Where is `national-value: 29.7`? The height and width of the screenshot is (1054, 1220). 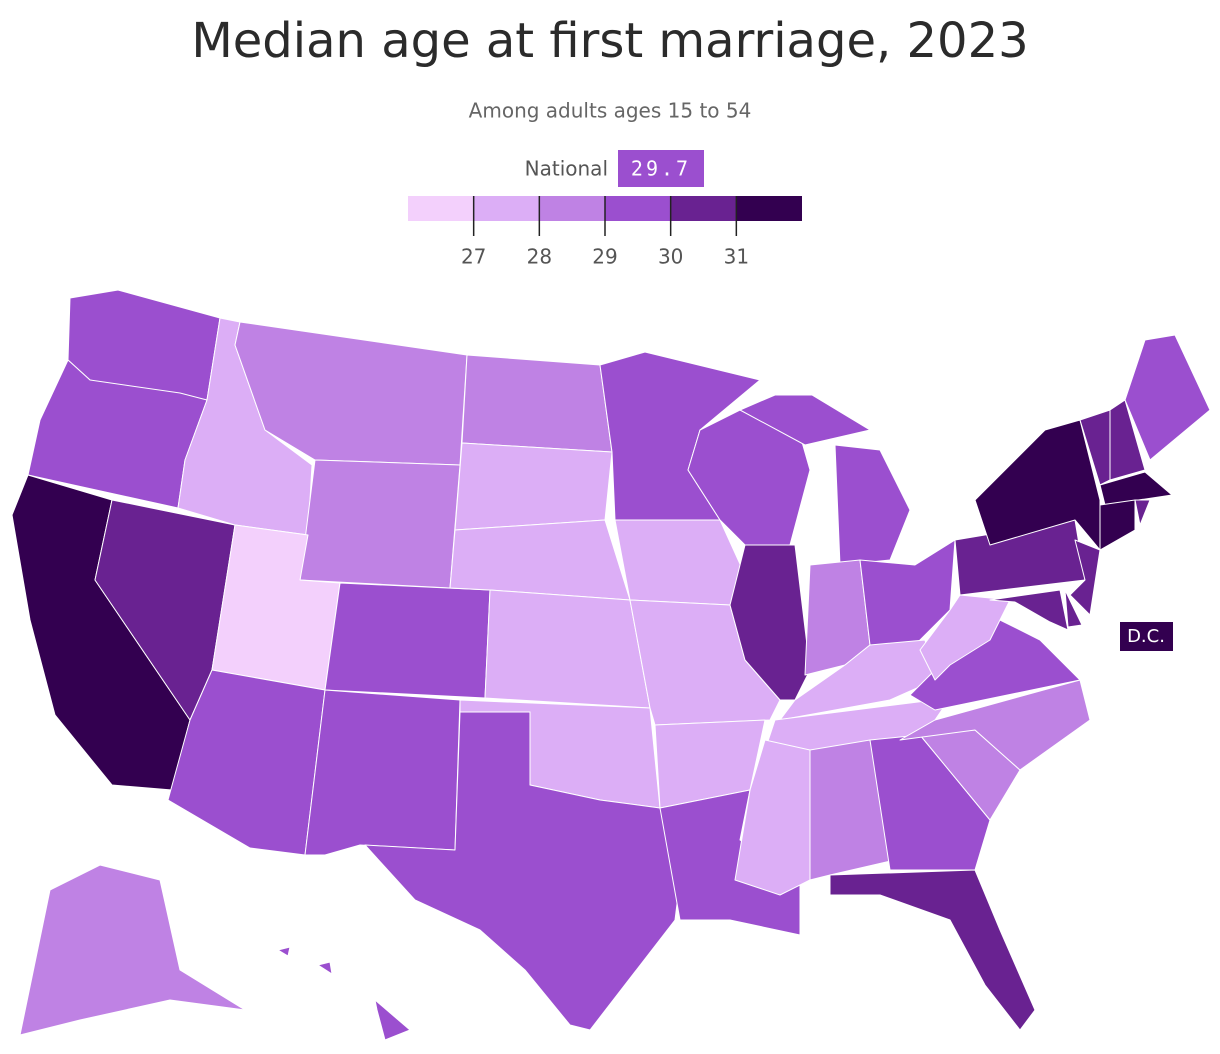 national-value: 29.7 is located at coordinates (661, 169).